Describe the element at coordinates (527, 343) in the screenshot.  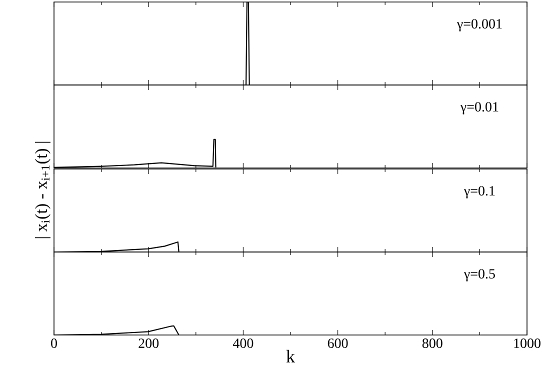
I see `x-tick-label: 1000` at that location.